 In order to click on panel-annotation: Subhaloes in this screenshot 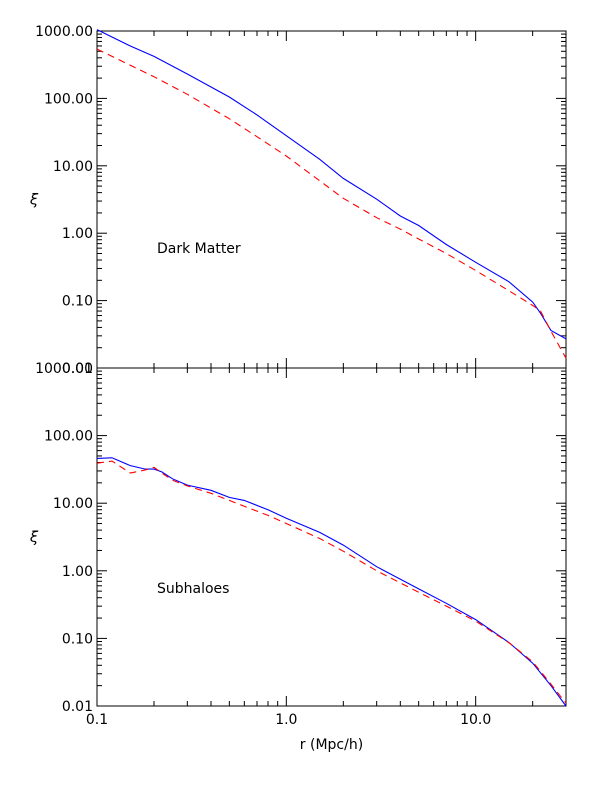, I will do `click(193, 589)`.